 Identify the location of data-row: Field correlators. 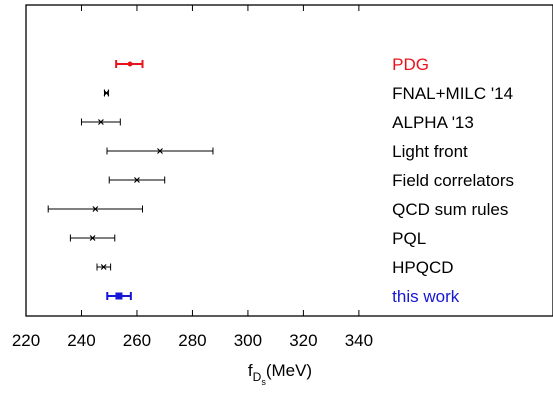
(311, 180).